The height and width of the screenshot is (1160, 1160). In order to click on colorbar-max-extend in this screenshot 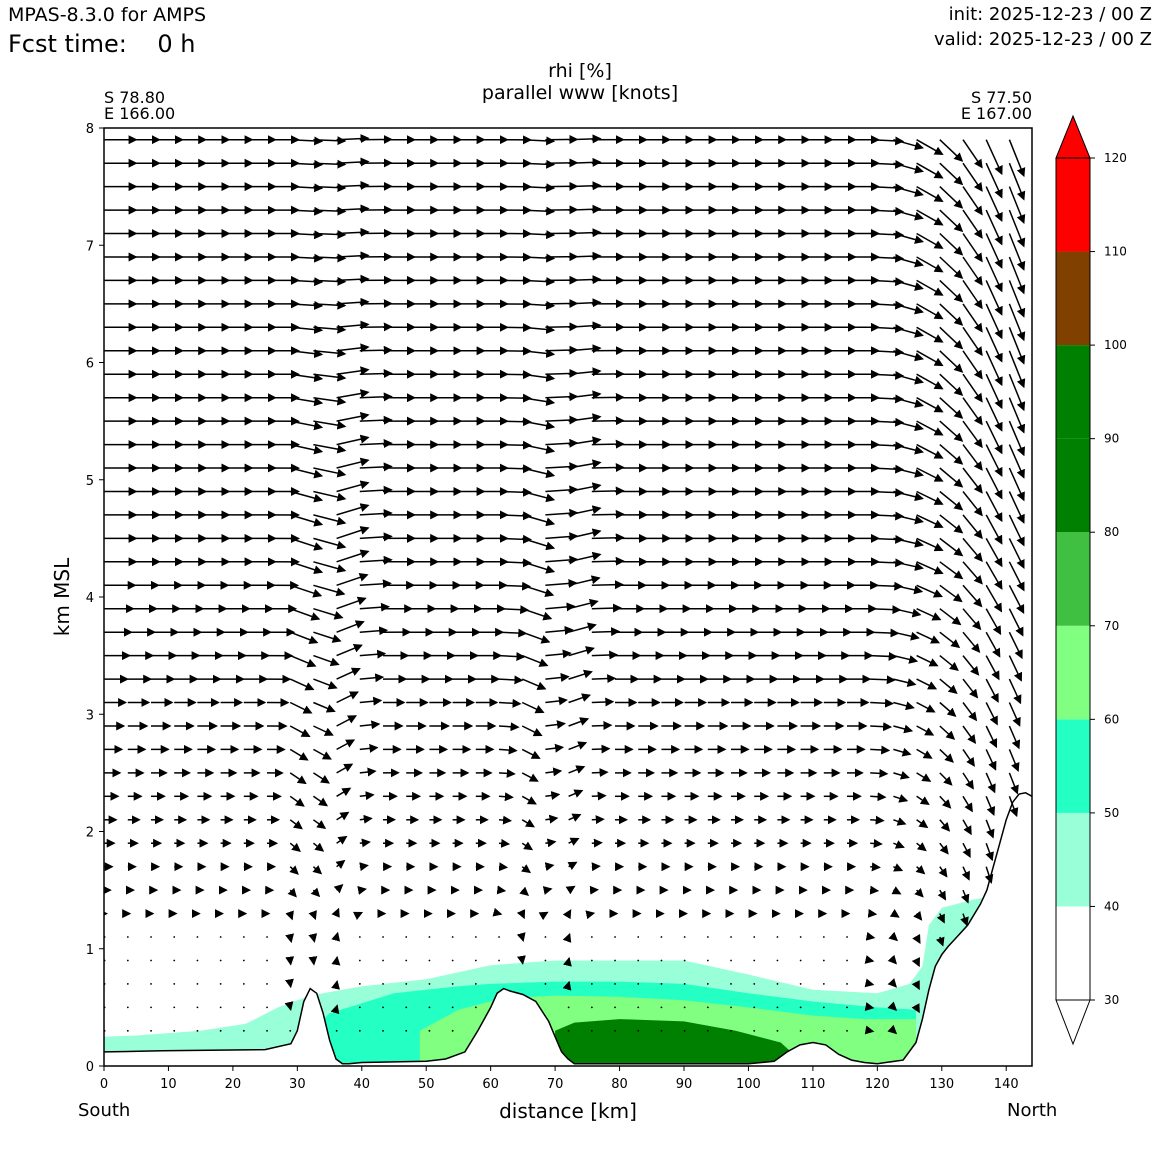, I will do `click(1073, 136)`.